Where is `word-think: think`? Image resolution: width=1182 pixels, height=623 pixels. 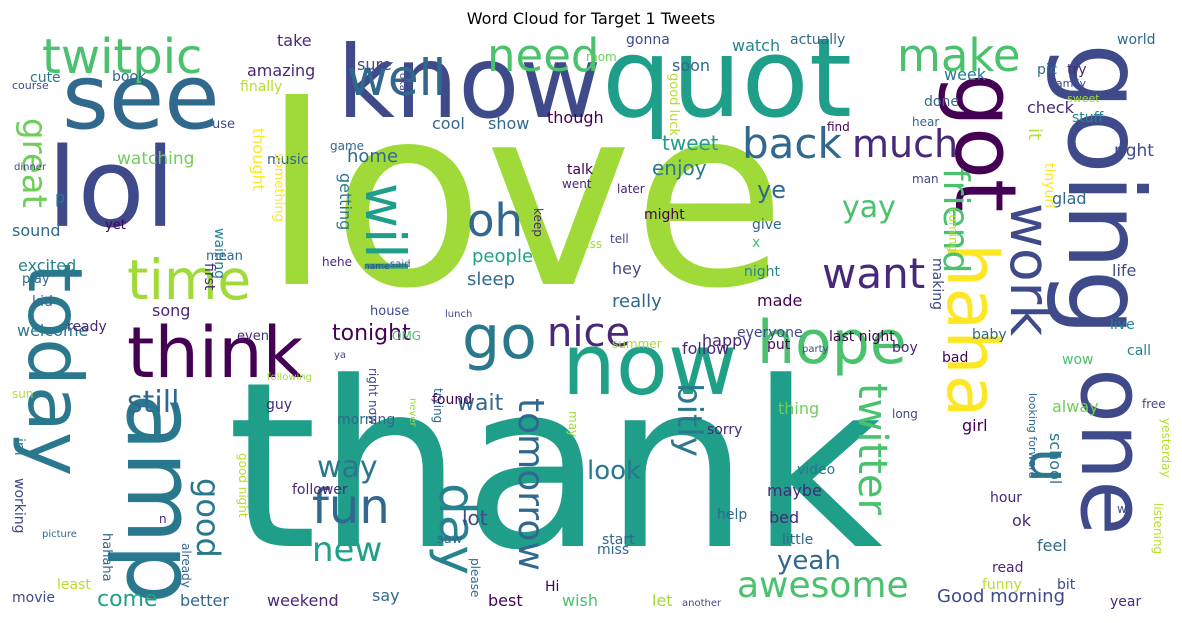 word-think: think is located at coordinates (215, 353).